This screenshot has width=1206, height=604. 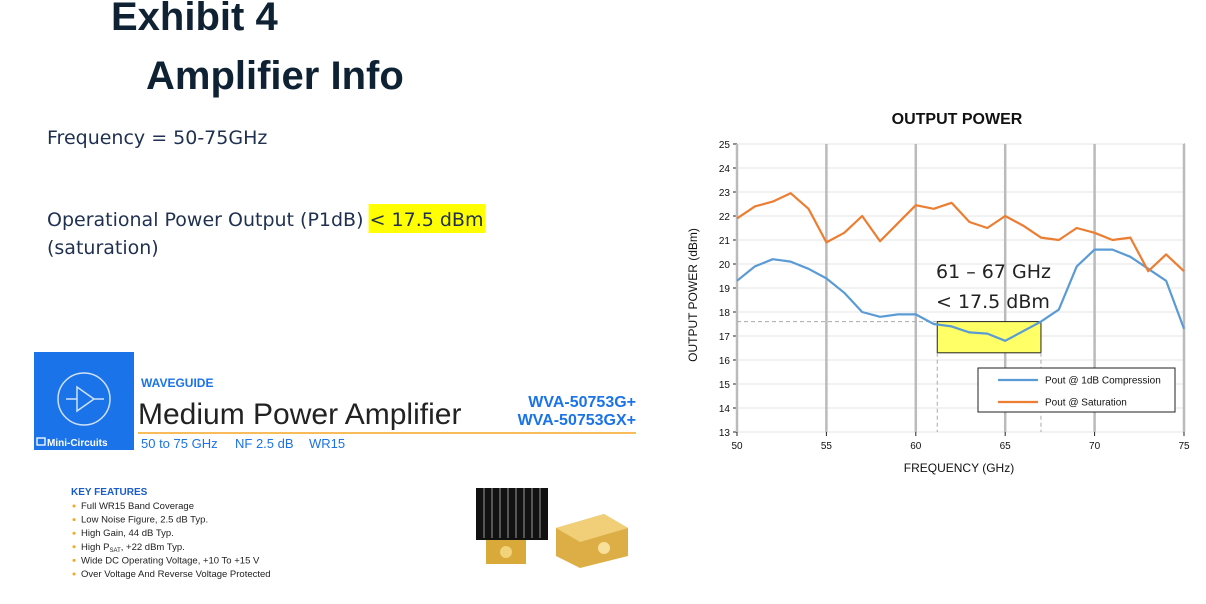 What do you see at coordinates (1184, 446) in the screenshot?
I see `x-tick-label: 75` at bounding box center [1184, 446].